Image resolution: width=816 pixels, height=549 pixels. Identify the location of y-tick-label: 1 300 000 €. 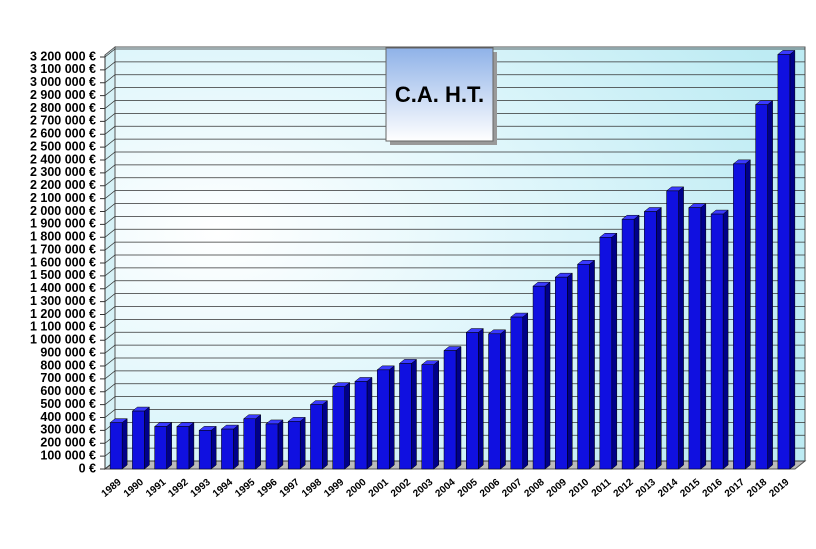
(63, 301).